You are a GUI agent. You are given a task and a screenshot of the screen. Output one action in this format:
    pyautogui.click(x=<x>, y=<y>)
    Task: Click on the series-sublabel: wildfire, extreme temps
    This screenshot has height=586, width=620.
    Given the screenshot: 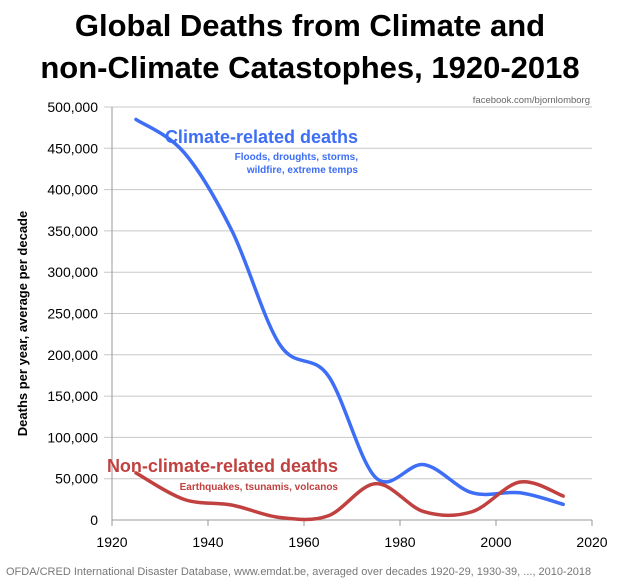 What is the action you would take?
    pyautogui.click(x=302, y=170)
    